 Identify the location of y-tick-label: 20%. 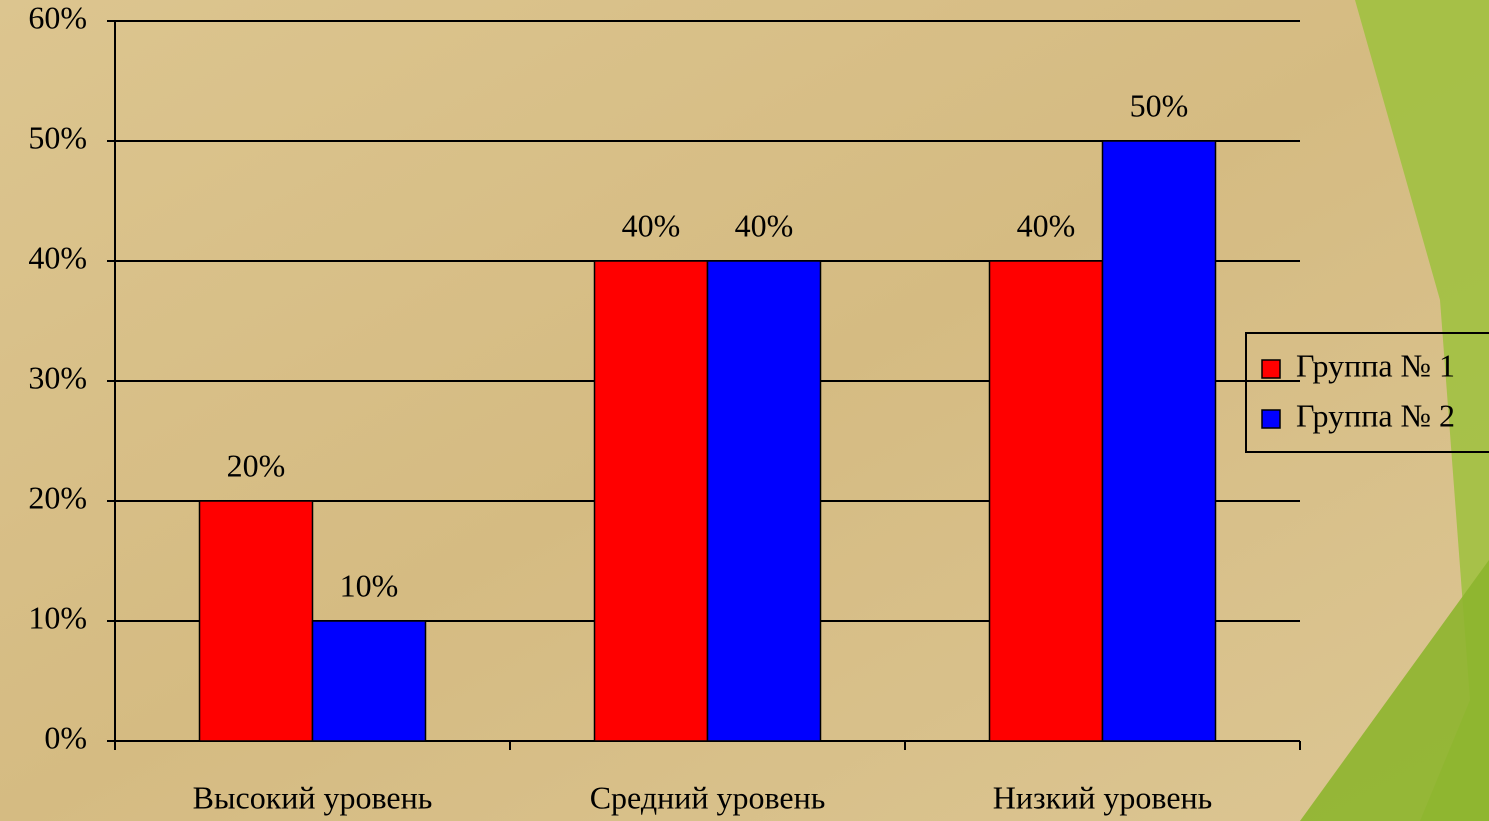
(57, 497).